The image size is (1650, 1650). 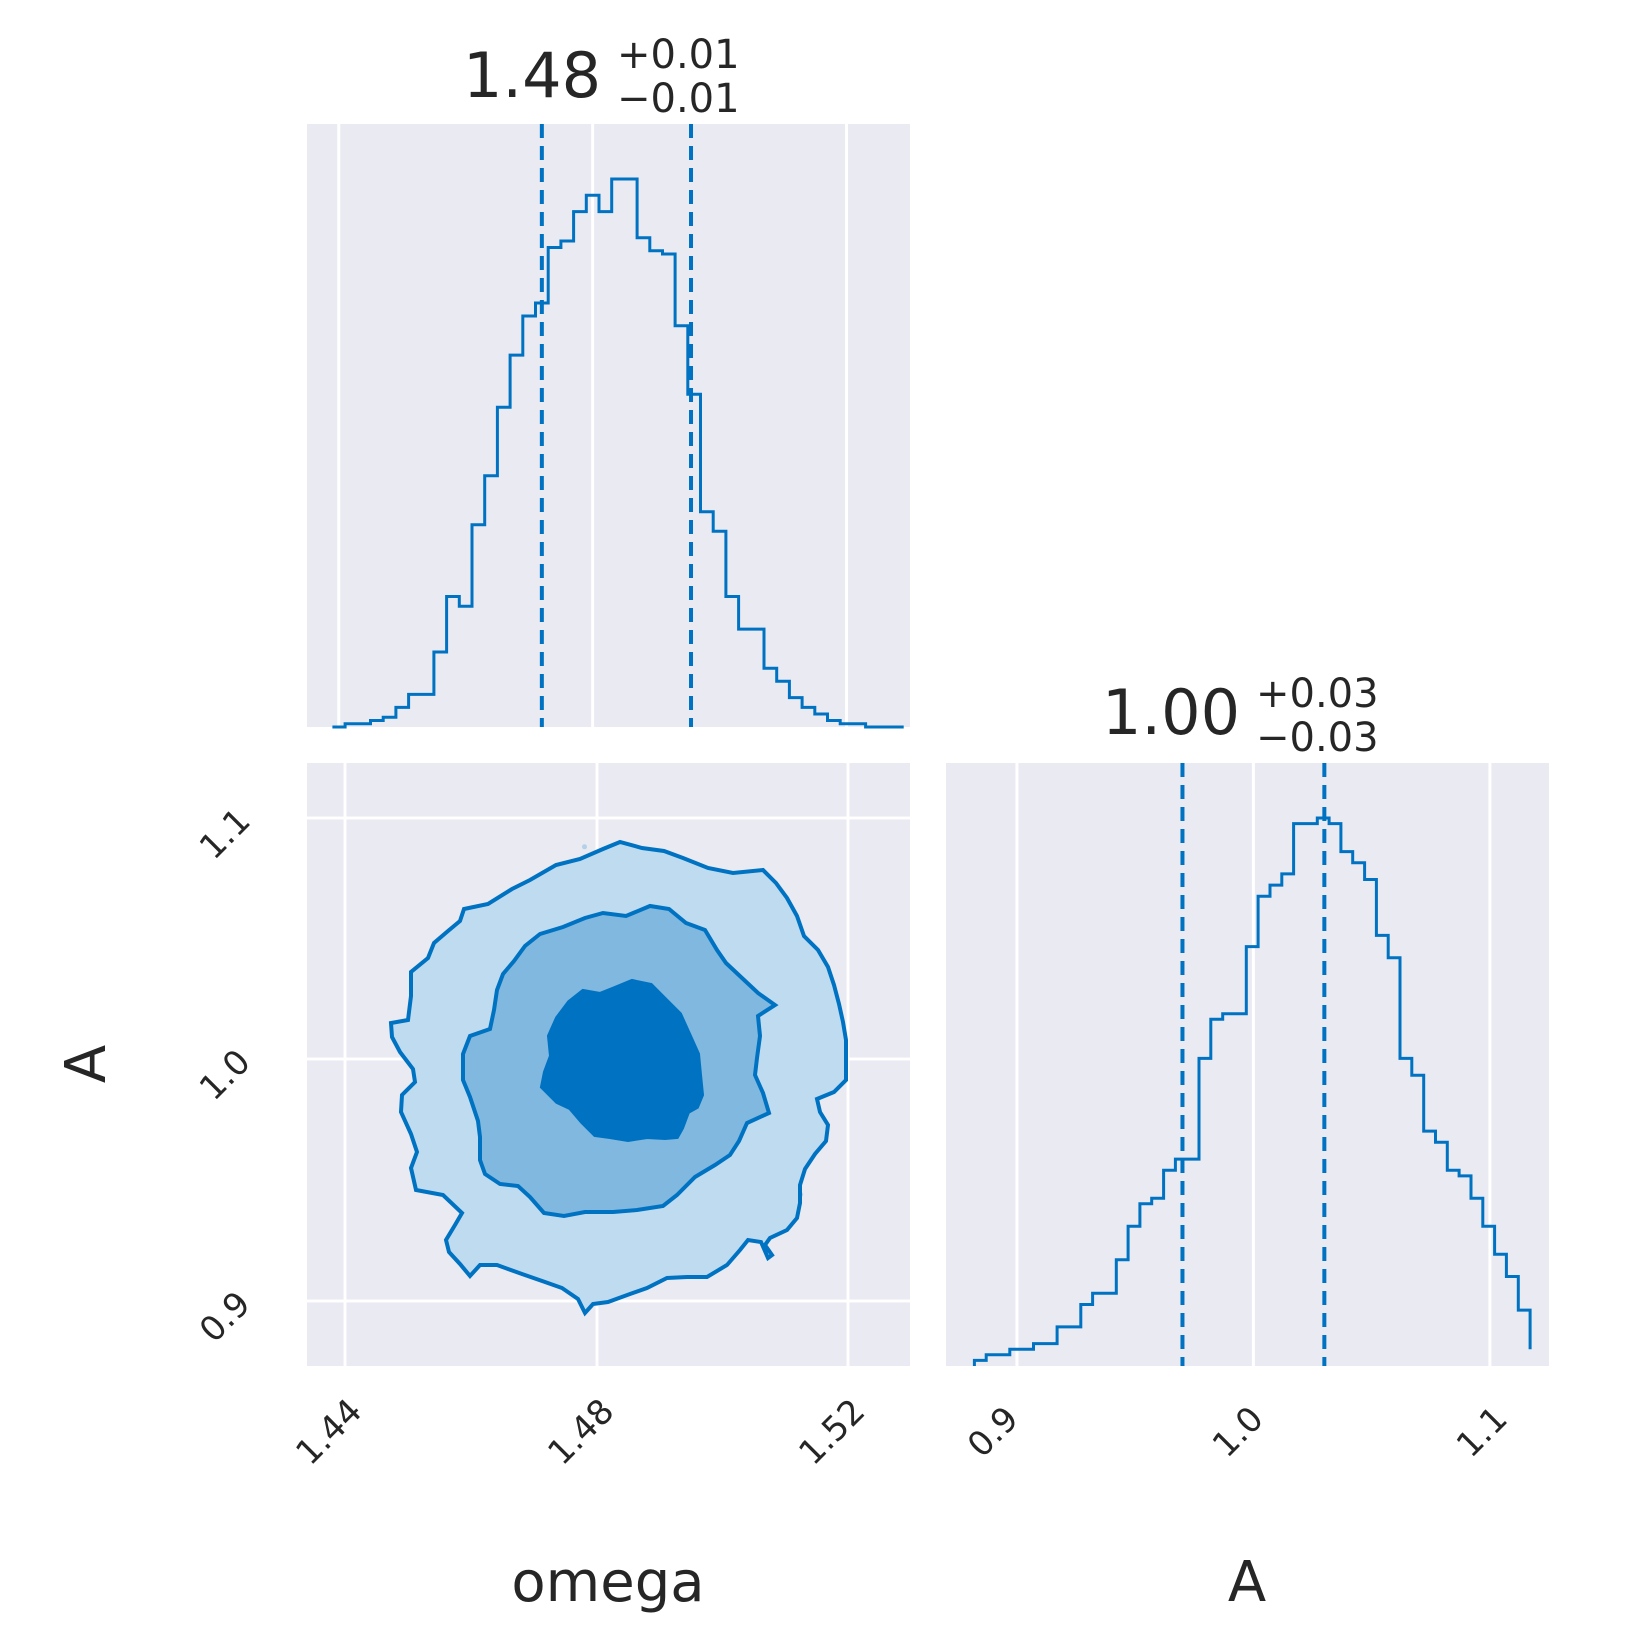 I want to click on omega-histogram, so click(x=618, y=453).